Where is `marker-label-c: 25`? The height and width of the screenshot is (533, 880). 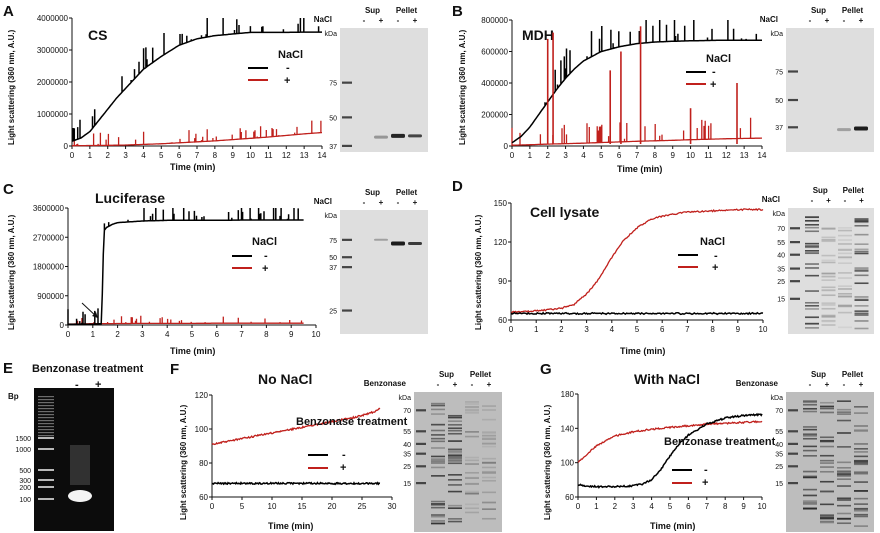
marker-label-c: 25 is located at coordinates (333, 311).